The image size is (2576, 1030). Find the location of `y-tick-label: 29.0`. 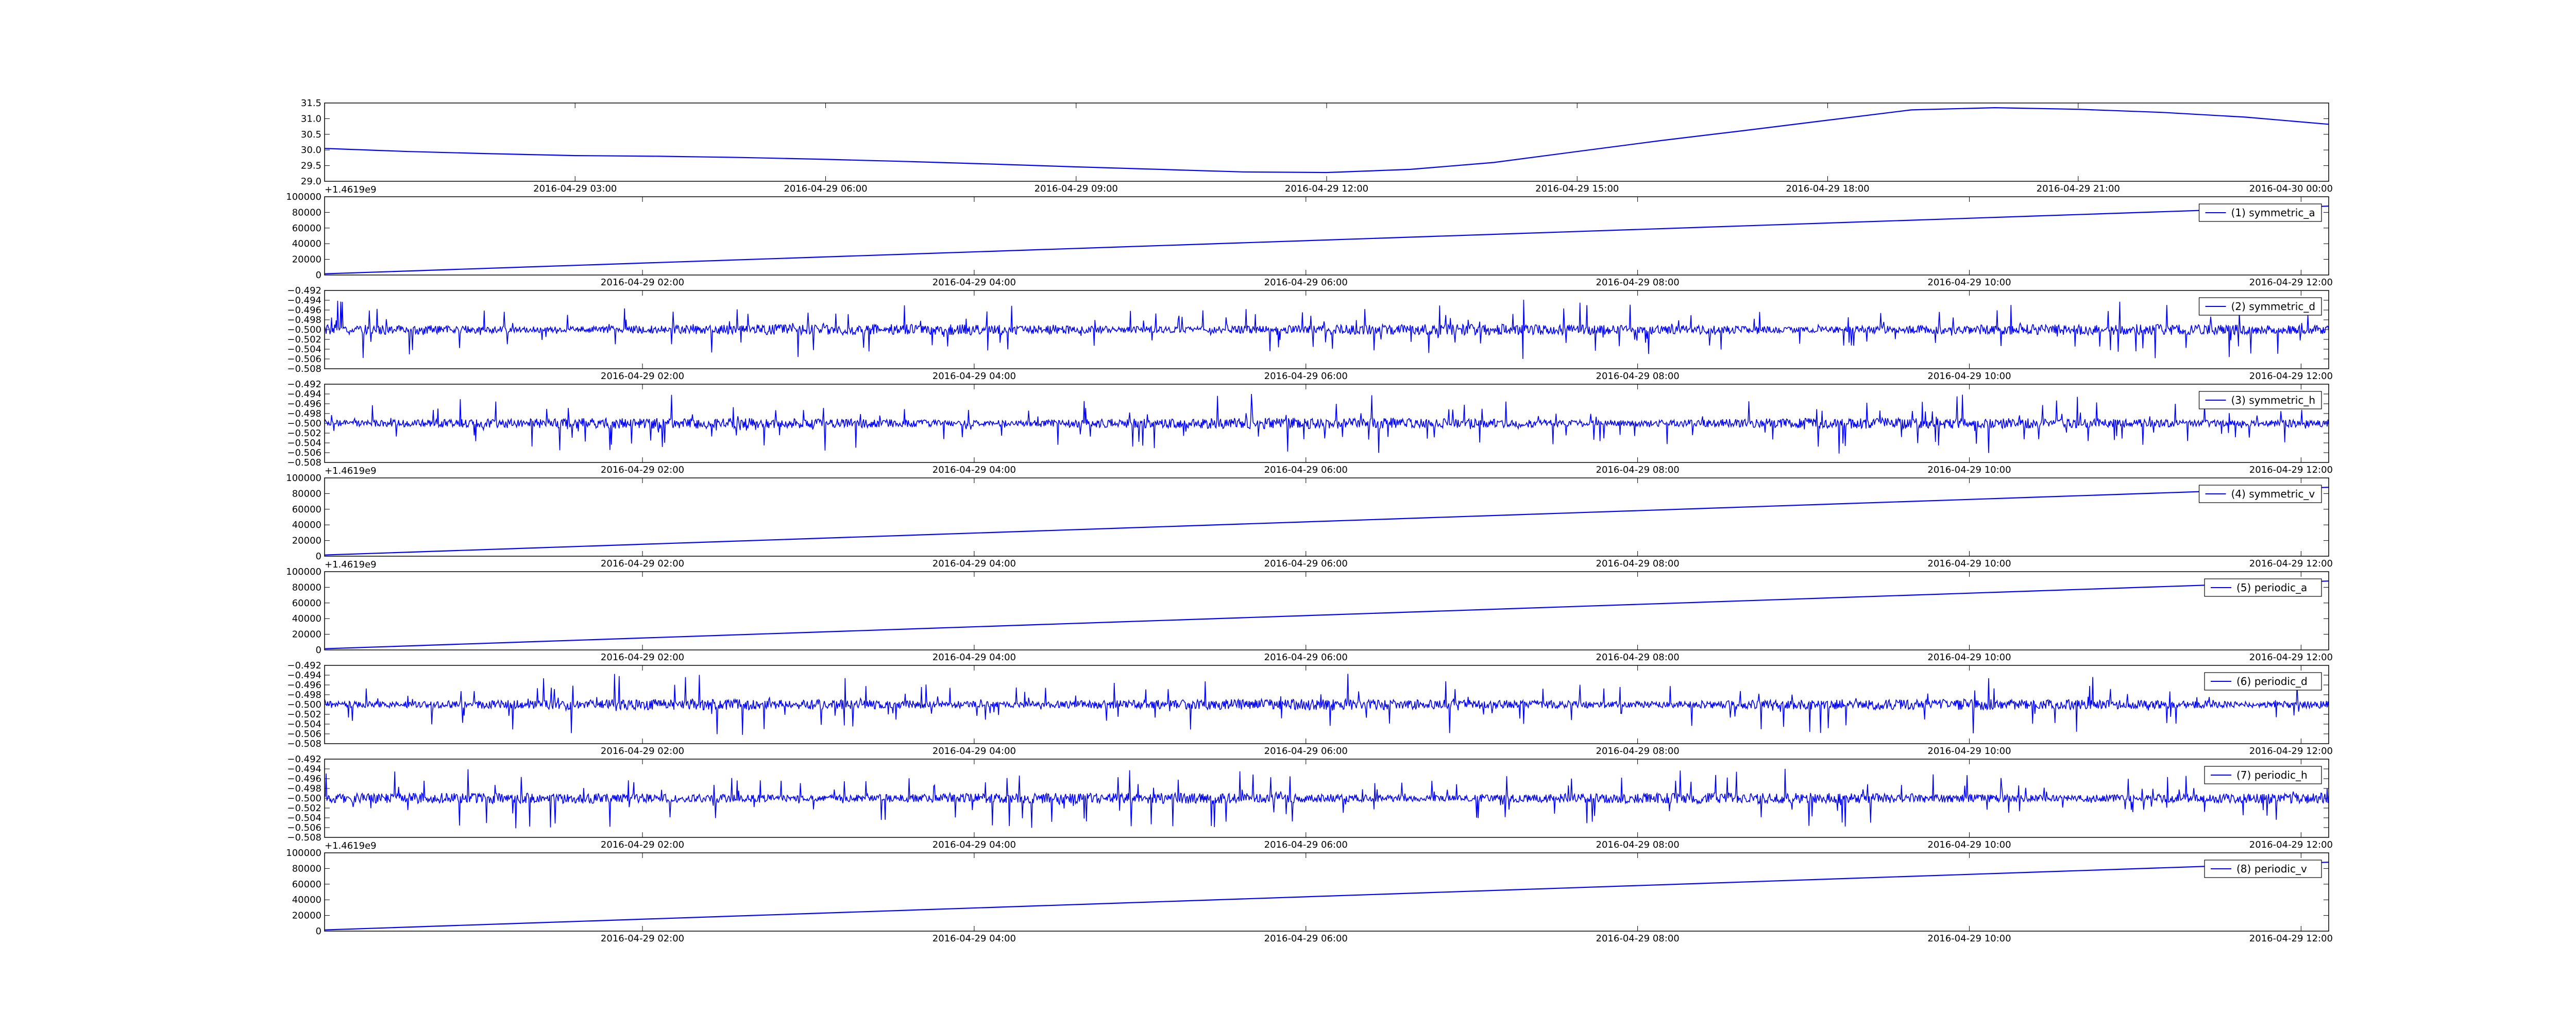

y-tick-label: 29.0 is located at coordinates (311, 181).